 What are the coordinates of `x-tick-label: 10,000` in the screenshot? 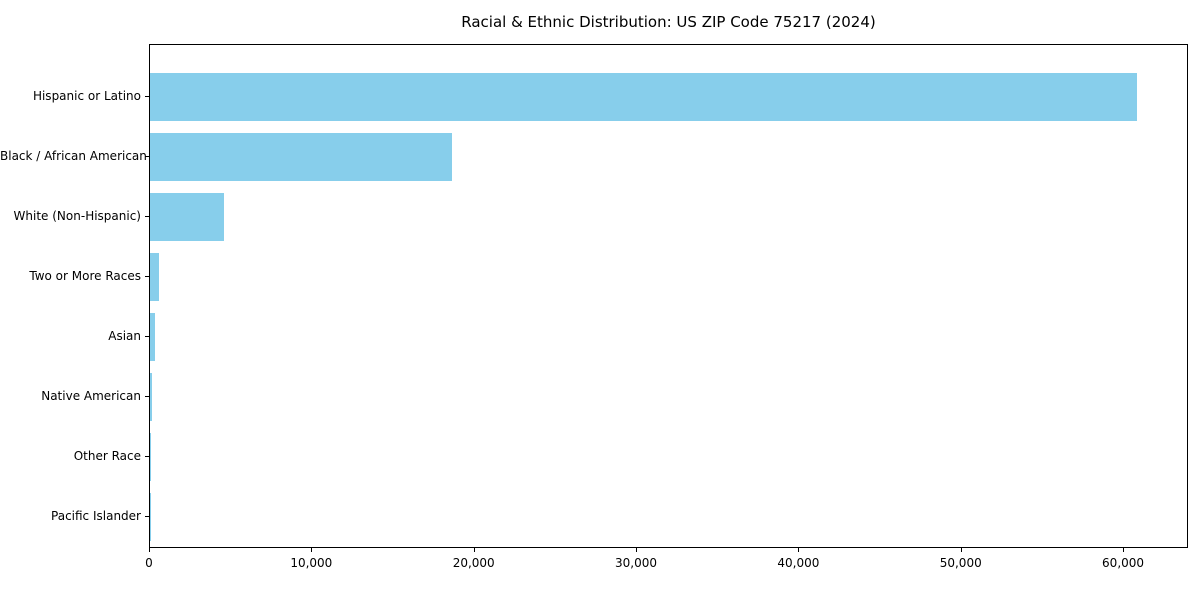 It's located at (311, 563).